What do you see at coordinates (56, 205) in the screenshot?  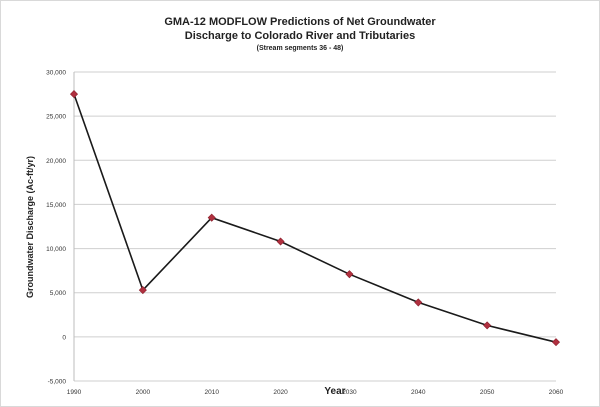 I see `y-tick-label: 15,000` at bounding box center [56, 205].